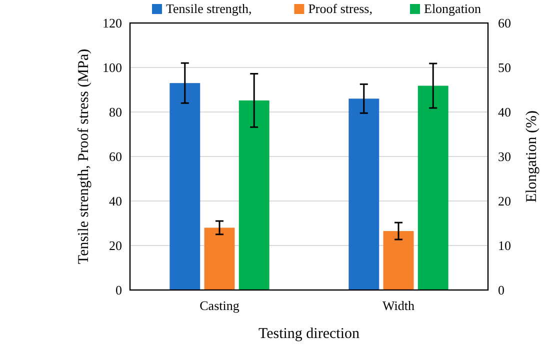  Describe the element at coordinates (112, 23) in the screenshot. I see `y-tick-label: 120` at that location.